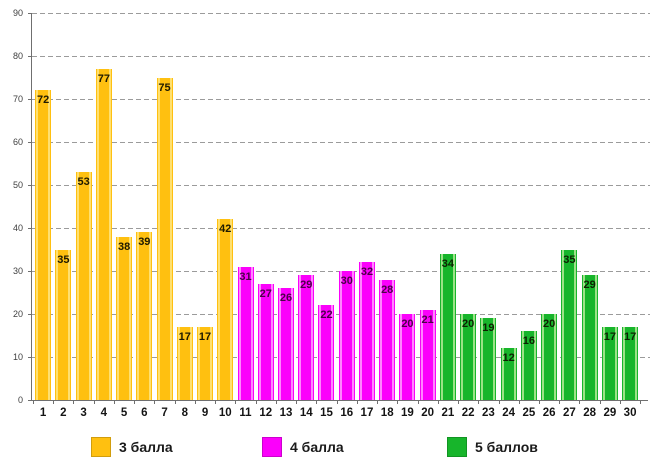 This screenshot has height=470, width=650. What do you see at coordinates (20, 400) in the screenshot?
I see `y-axis-label: 0` at bounding box center [20, 400].